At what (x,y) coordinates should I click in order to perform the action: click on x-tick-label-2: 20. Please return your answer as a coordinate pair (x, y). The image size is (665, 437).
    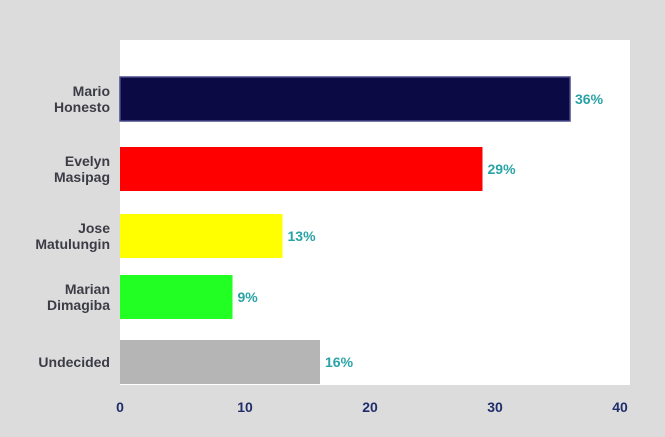
    Looking at the image, I should click on (370, 407).